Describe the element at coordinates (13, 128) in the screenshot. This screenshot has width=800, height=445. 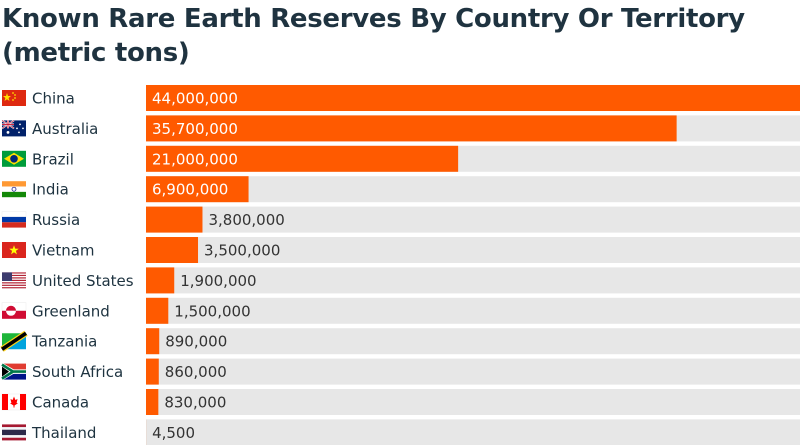
I see `australia-flag-icon` at that location.